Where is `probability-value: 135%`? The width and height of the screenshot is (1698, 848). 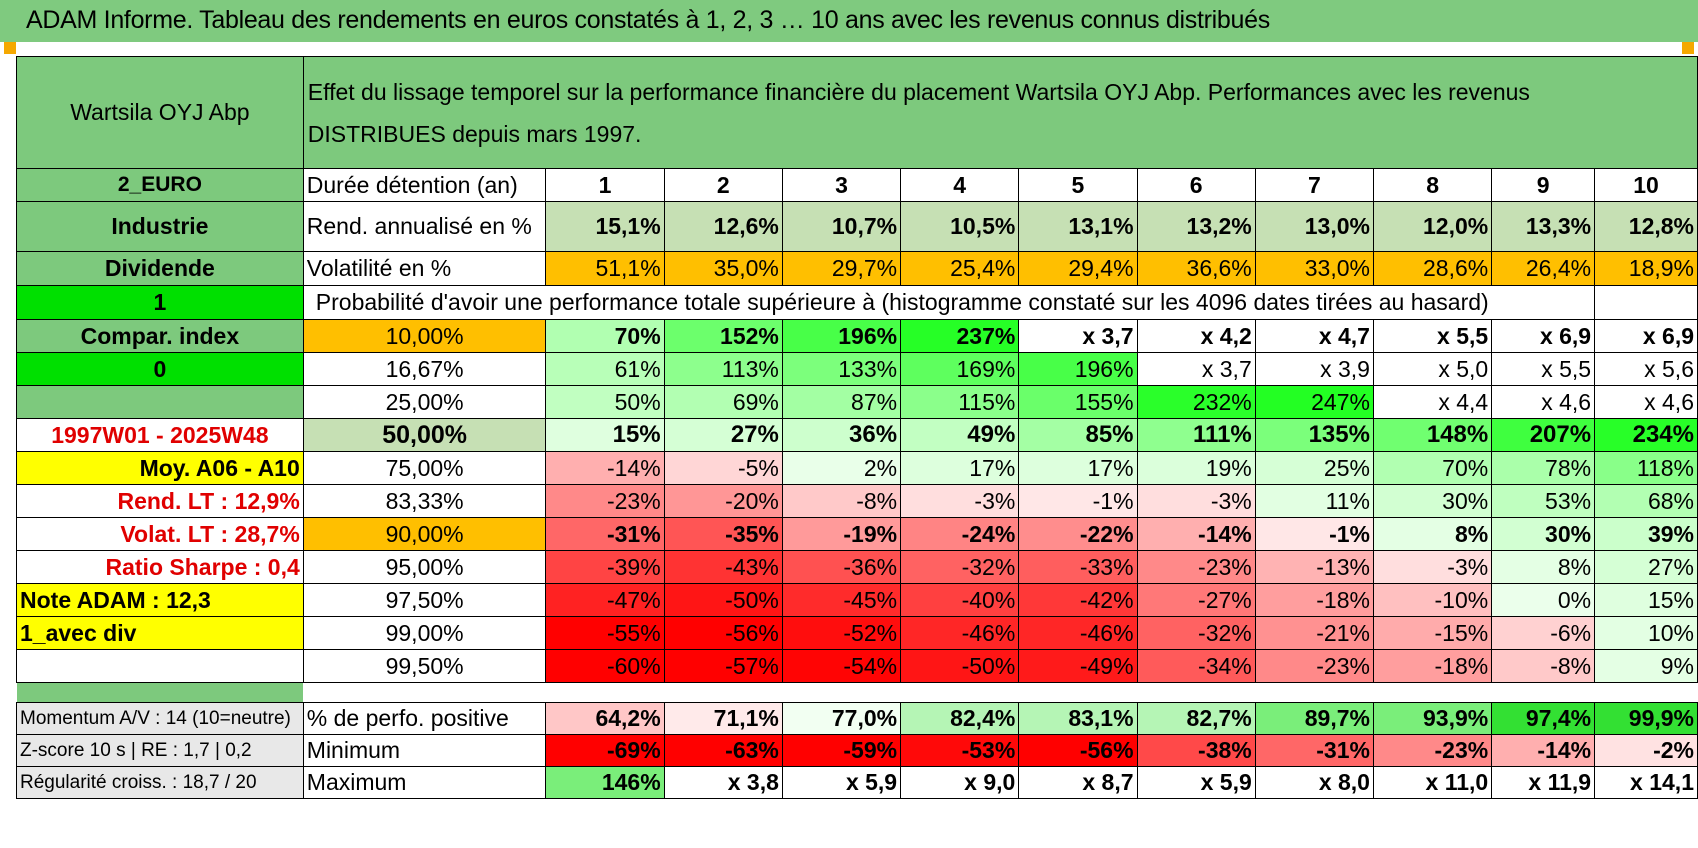
probability-value: 135% is located at coordinates (1314, 435).